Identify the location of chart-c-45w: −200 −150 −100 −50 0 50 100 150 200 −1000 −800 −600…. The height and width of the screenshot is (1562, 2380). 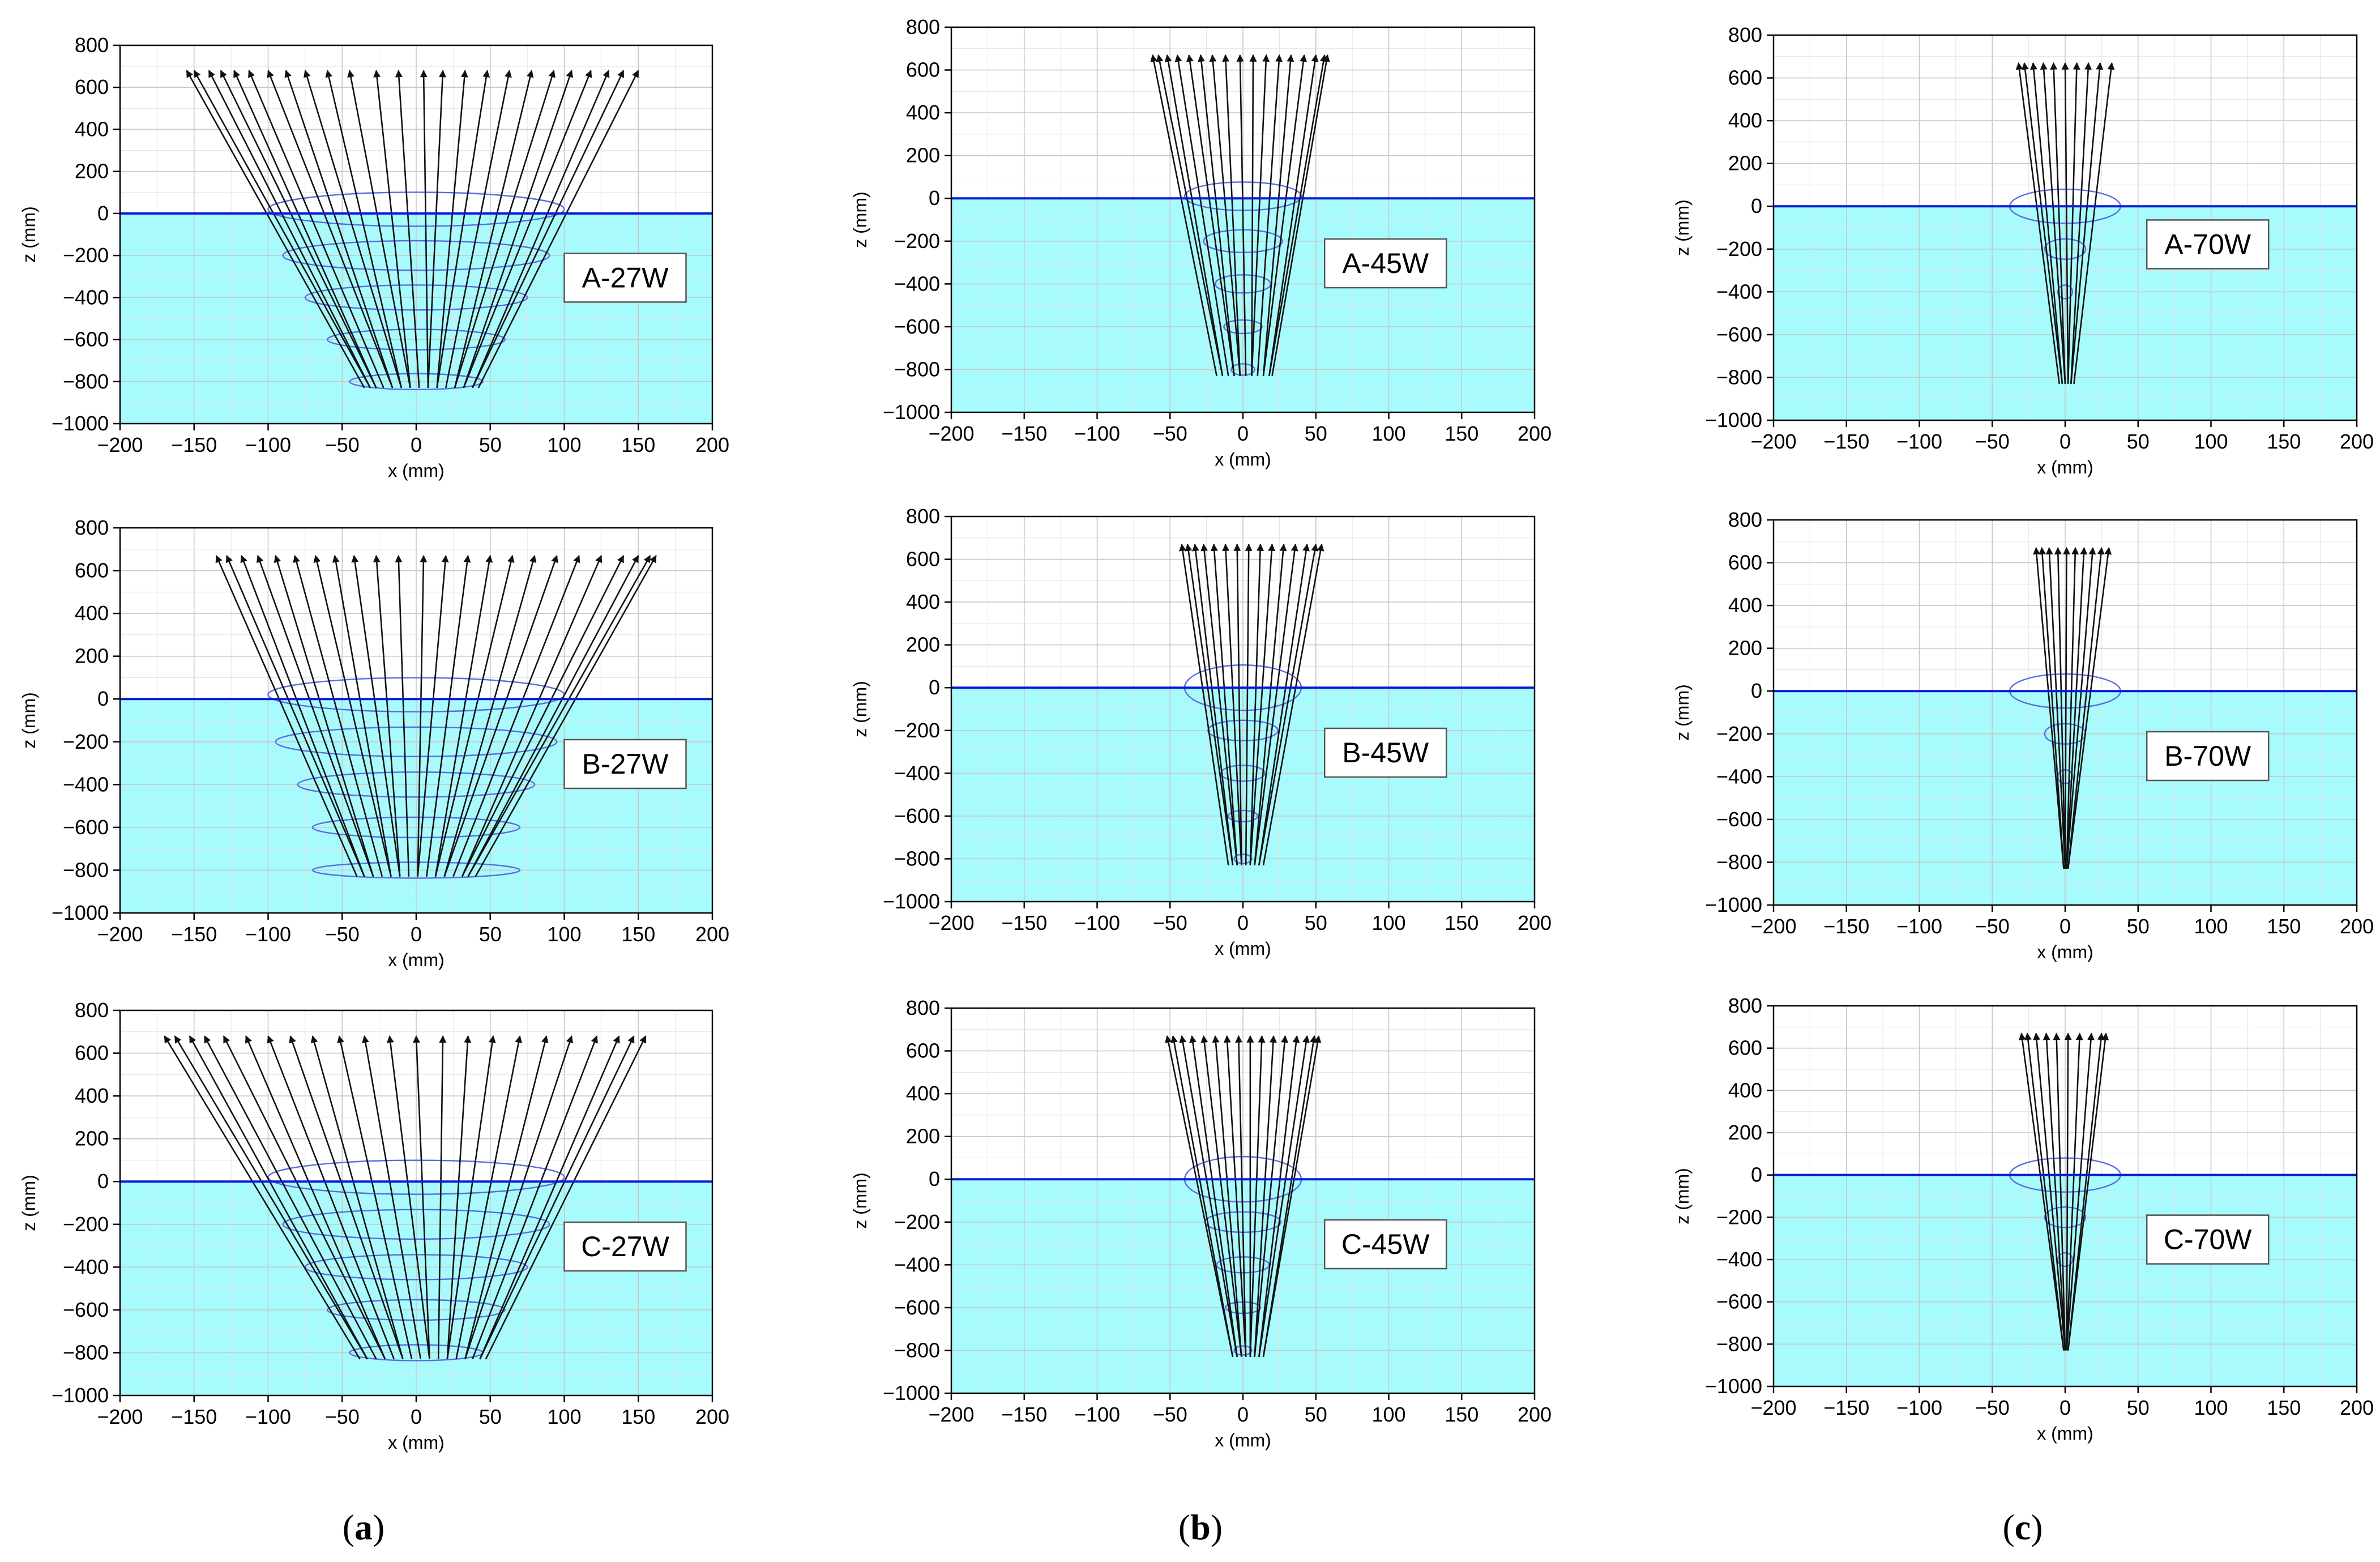
(1201, 1223).